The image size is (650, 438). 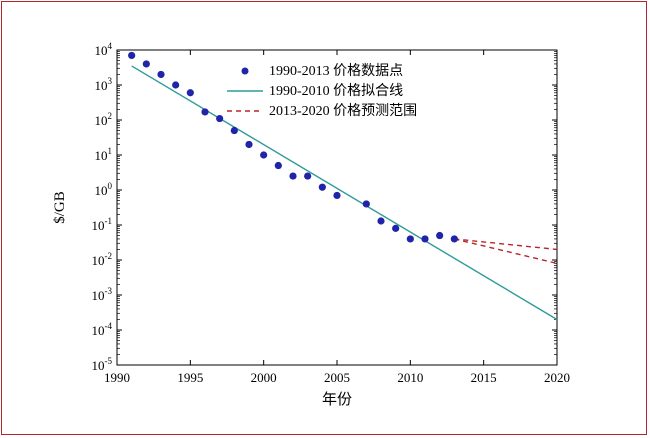 What do you see at coordinates (343, 110) in the screenshot?
I see `legend-label-forecast: 2013-2020 价格预测范围` at bounding box center [343, 110].